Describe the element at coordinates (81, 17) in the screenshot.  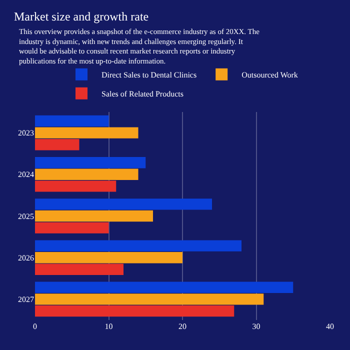
I see `chart-title: Market size and growth rate` at that location.